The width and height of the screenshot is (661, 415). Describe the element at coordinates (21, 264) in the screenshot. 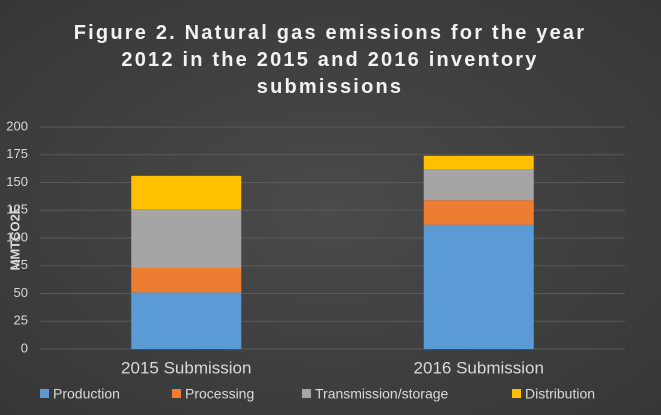

I see `y-tick-label: 75` at that location.